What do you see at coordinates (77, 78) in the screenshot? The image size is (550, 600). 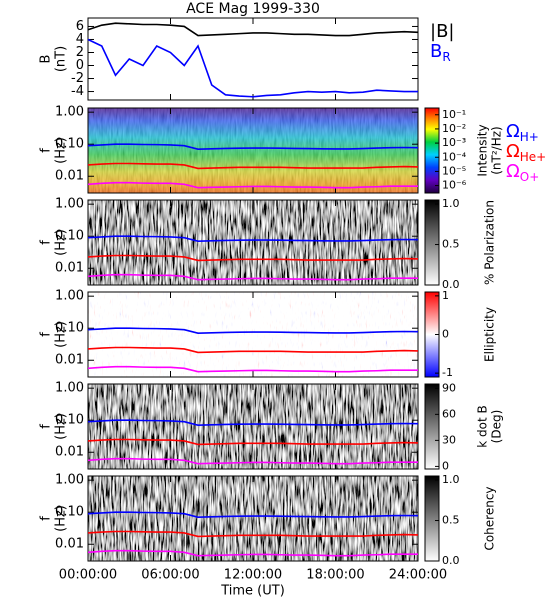 I see `y-tick-label: -2` at bounding box center [77, 78].